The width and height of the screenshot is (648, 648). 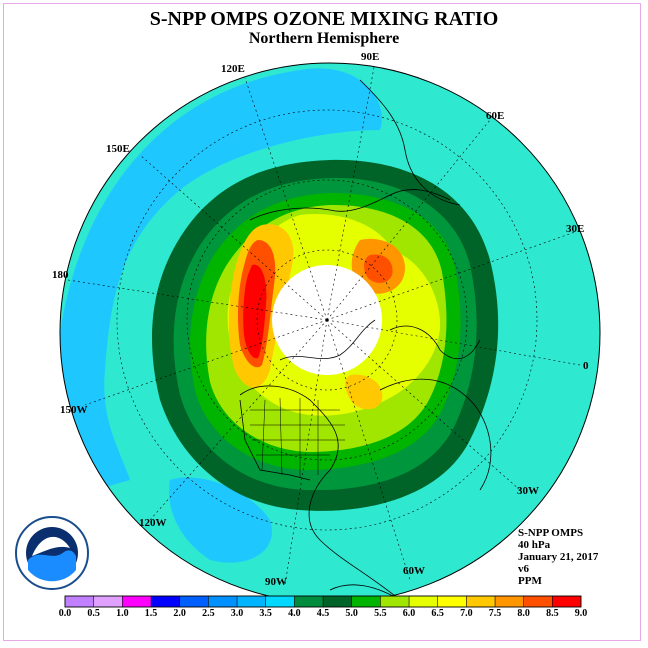 I want to click on colorbar, so click(x=323, y=601).